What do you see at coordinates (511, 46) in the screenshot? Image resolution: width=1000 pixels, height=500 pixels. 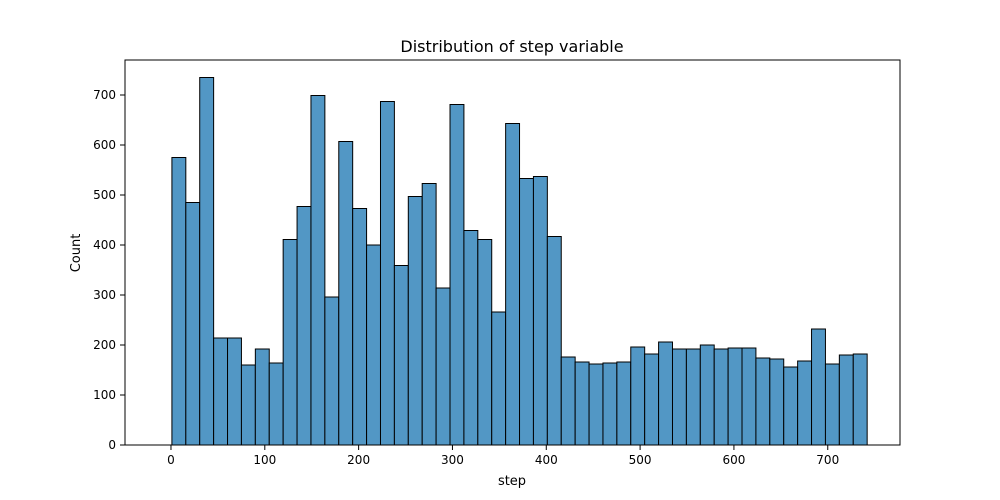 I see `chart-title: Distribution of step variable` at bounding box center [511, 46].